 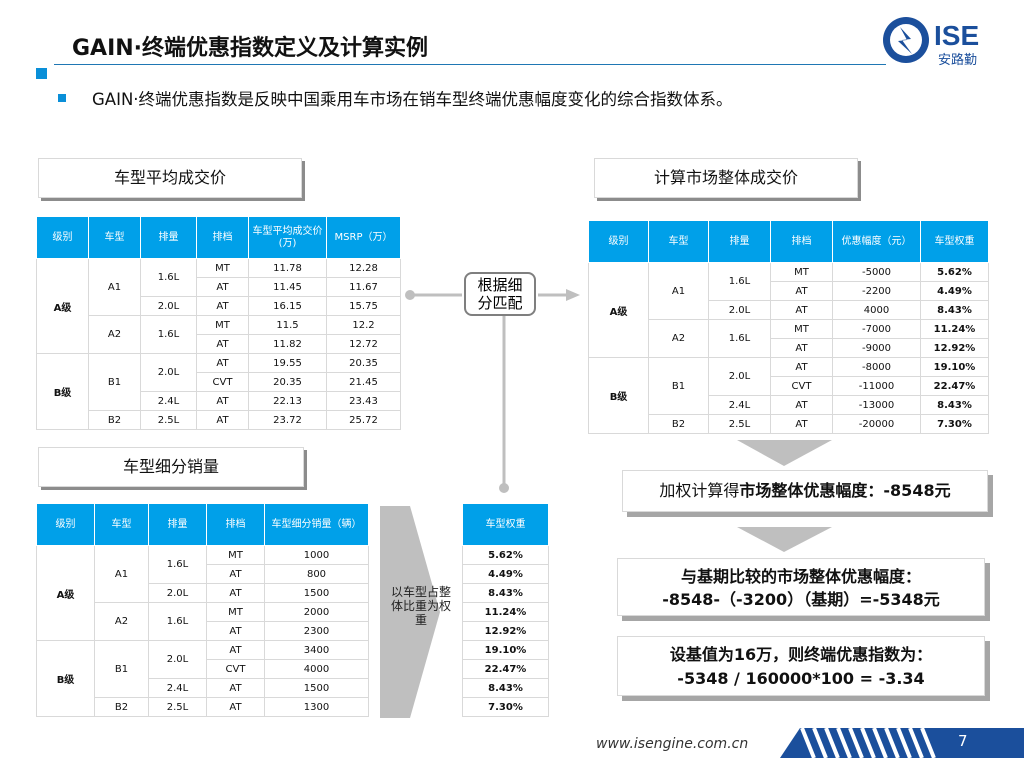 What do you see at coordinates (963, 741) in the screenshot?
I see `page-number: 7` at bounding box center [963, 741].